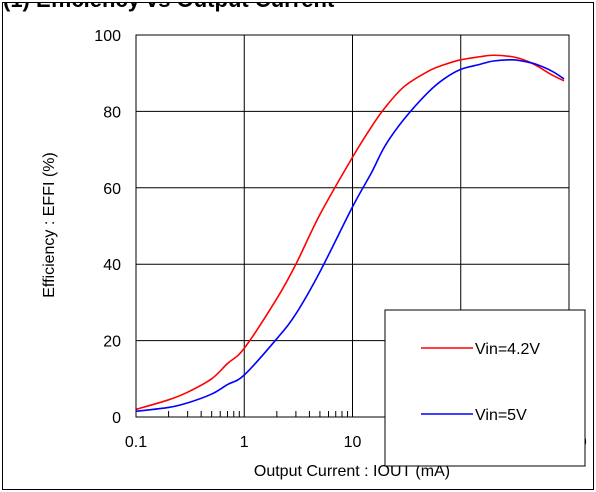 The image size is (596, 492). I want to click on legend-label-vin-5v: Vin=5V, so click(501, 415).